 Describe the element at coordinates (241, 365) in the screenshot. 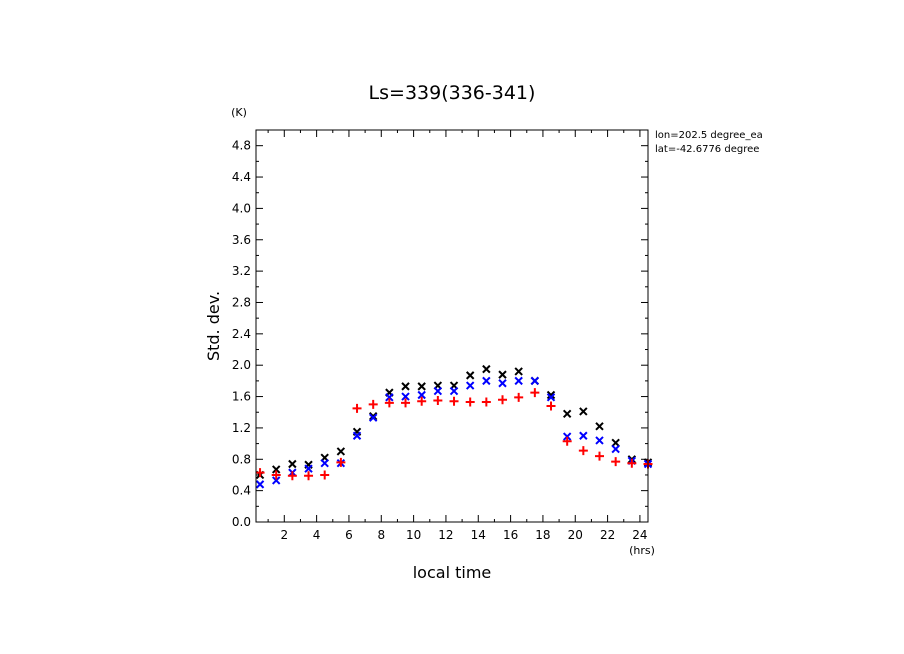

I see `y-tick-label: 2.0` at that location.